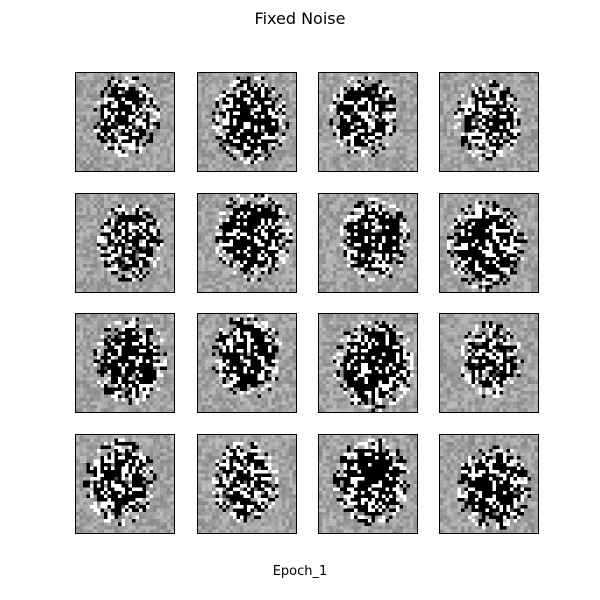 This screenshot has width=600, height=600. I want to click on epoch-label: Epoch_1, so click(300, 571).